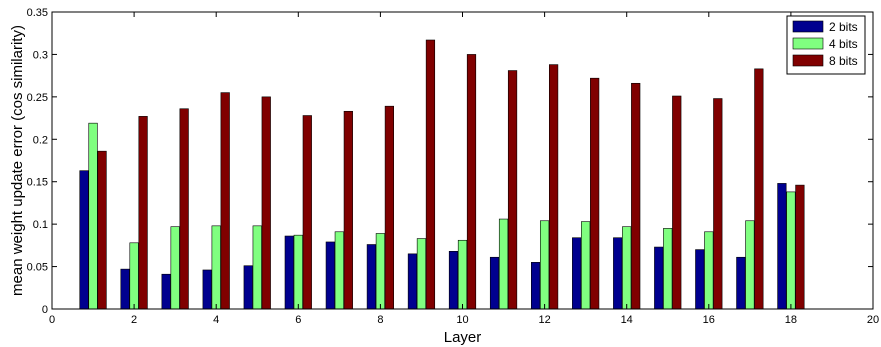 The image size is (881, 347). What do you see at coordinates (52, 320) in the screenshot?
I see `x-tick-label: 0` at bounding box center [52, 320].